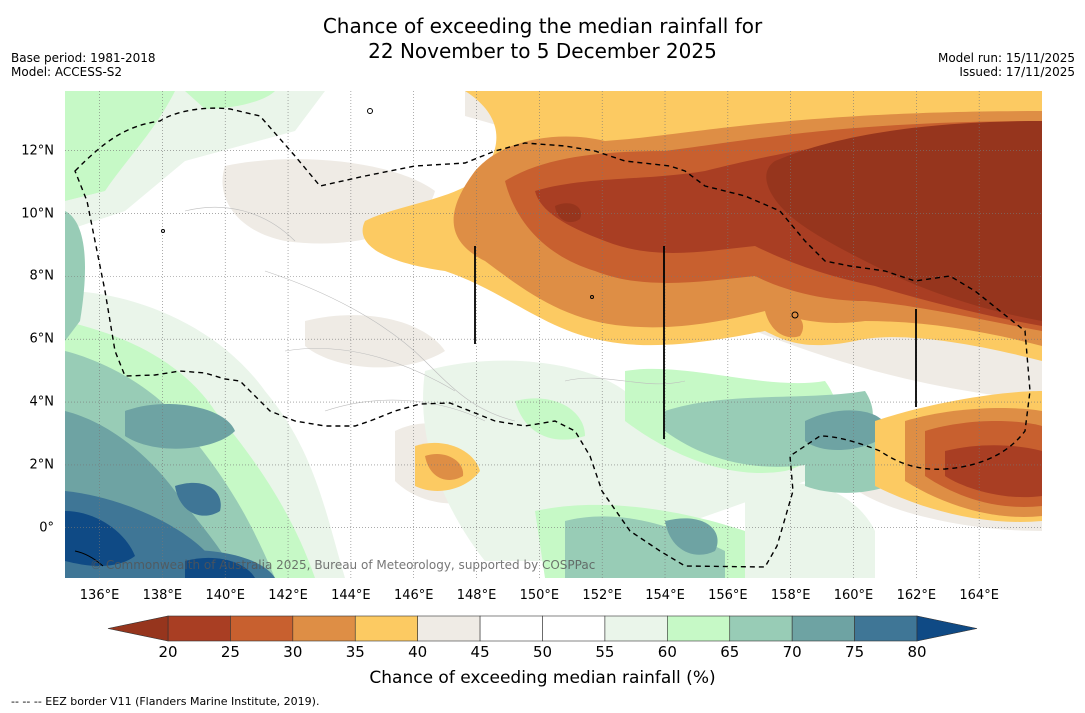 The image size is (1085, 713). Describe the element at coordinates (542, 652) in the screenshot. I see `colorbar-tick-label: 50` at that location.